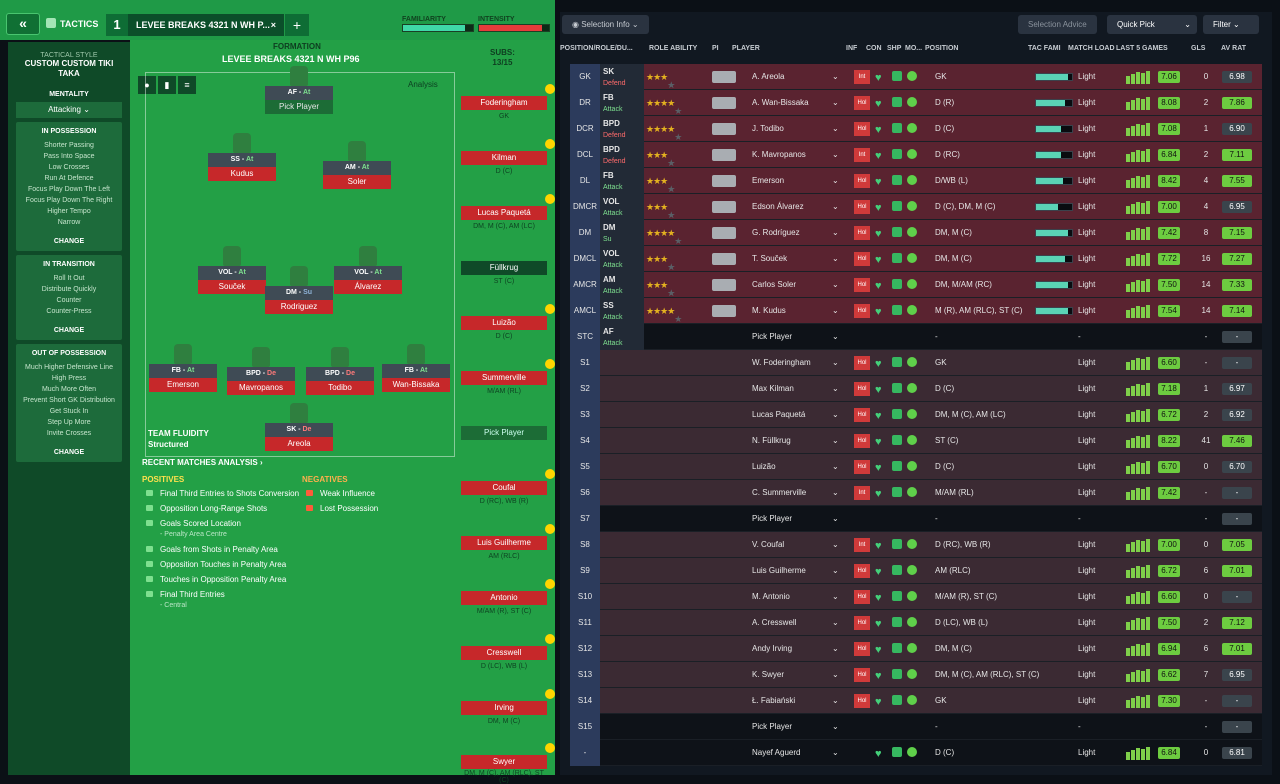  What do you see at coordinates (852, 48) in the screenshot?
I see `col-inf: INF` at bounding box center [852, 48].